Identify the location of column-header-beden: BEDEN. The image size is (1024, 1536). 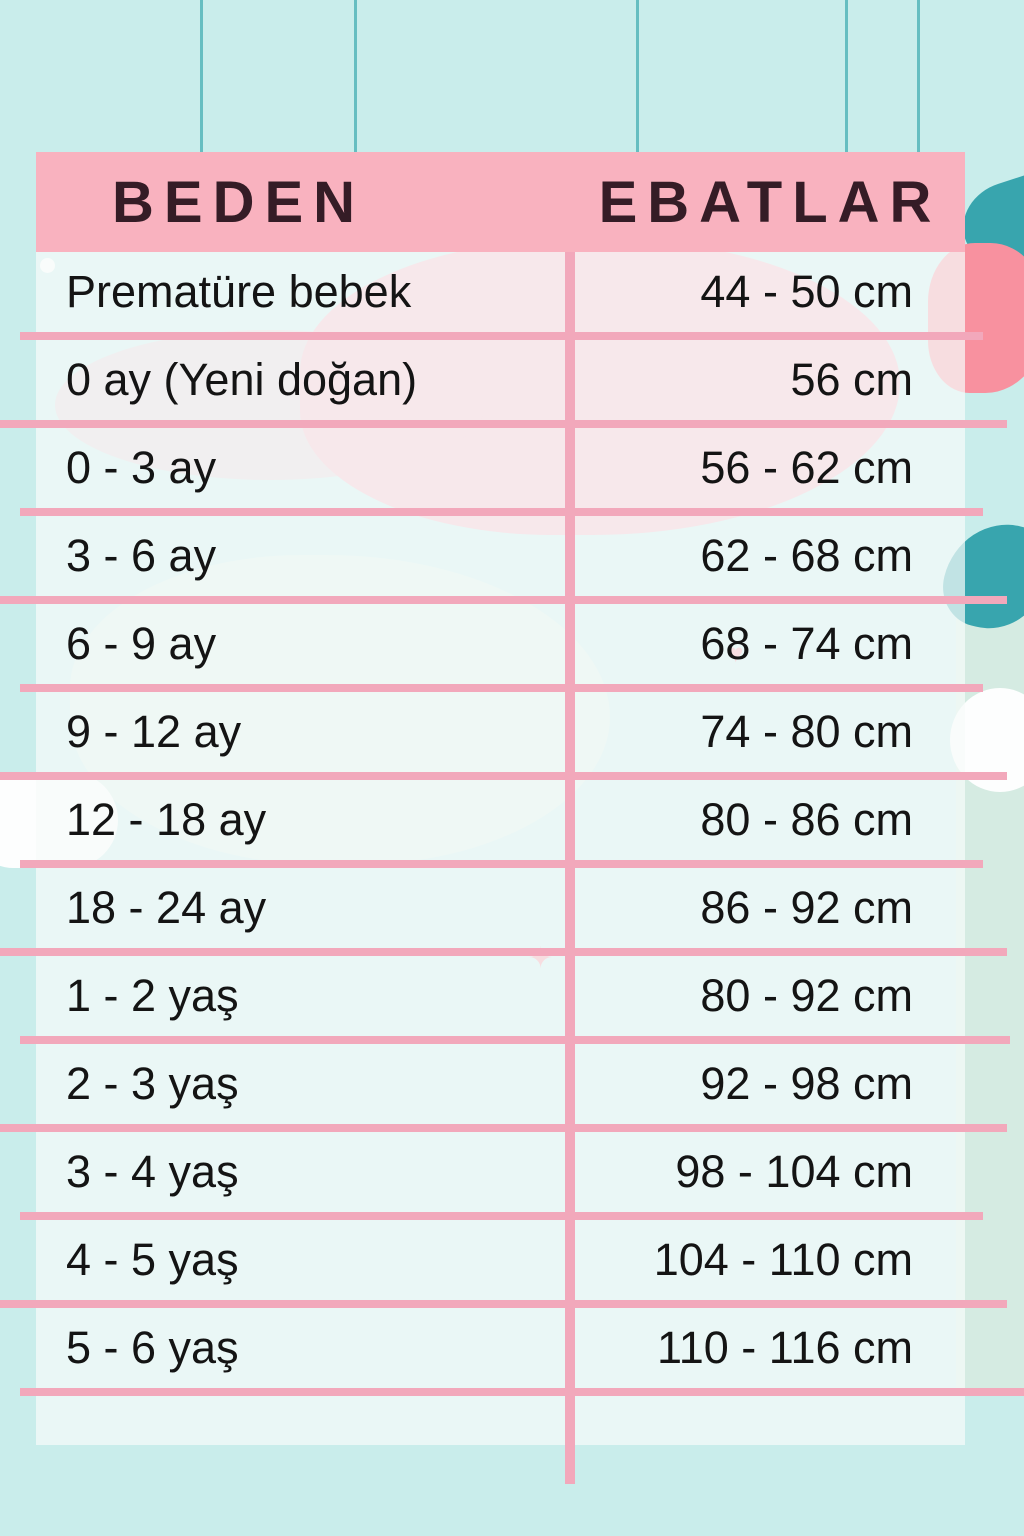
(239, 202).